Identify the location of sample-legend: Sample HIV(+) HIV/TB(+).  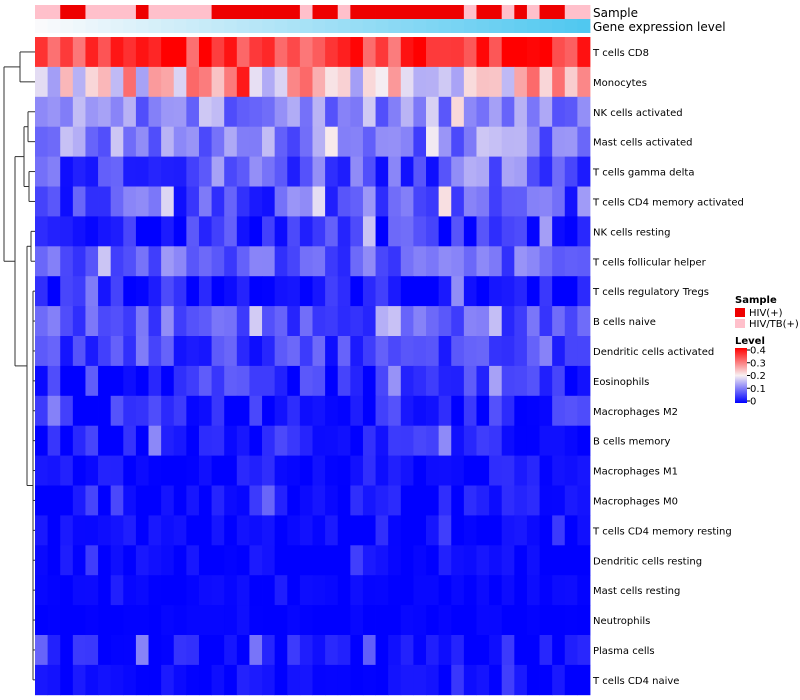
(767, 312).